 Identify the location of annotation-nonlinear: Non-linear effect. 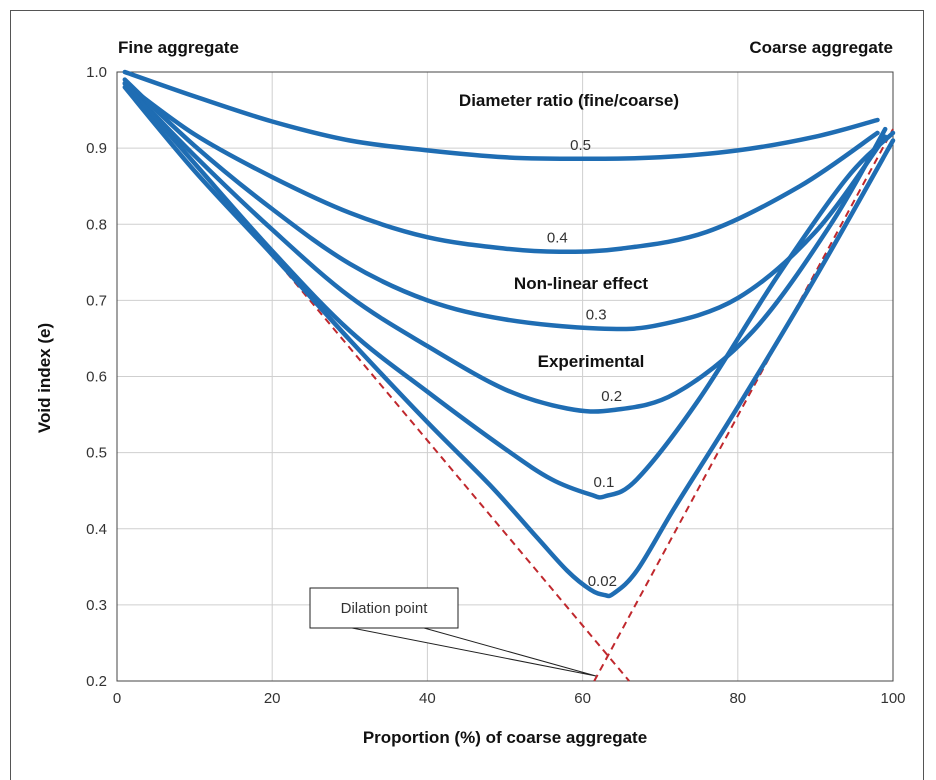
(581, 283).